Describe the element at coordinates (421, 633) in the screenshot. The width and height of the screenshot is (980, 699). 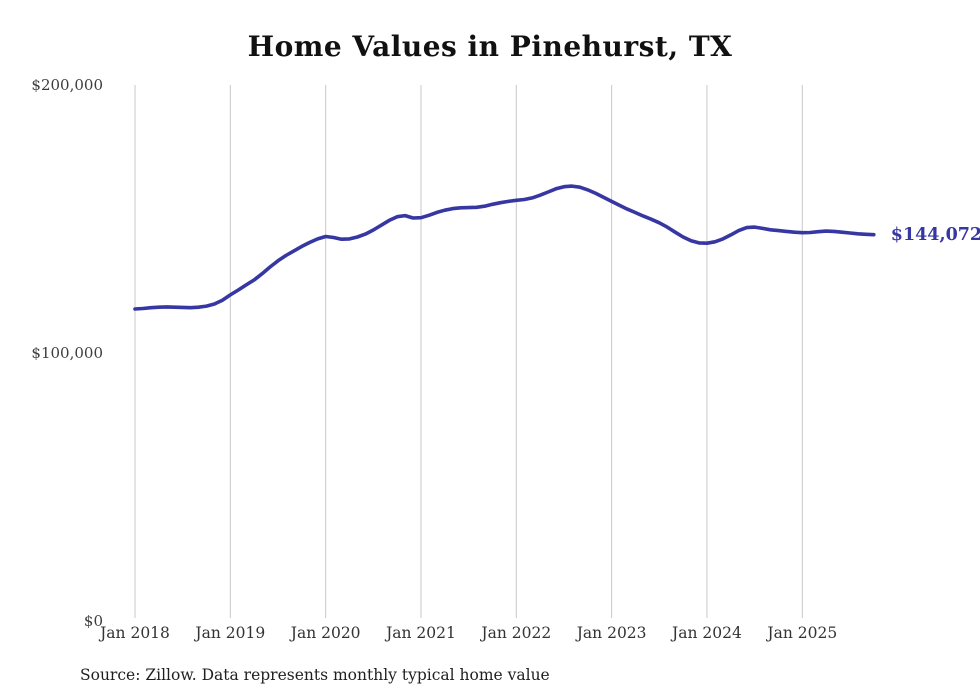
I see `x-axis-tick-label: Jan 2021` at that location.